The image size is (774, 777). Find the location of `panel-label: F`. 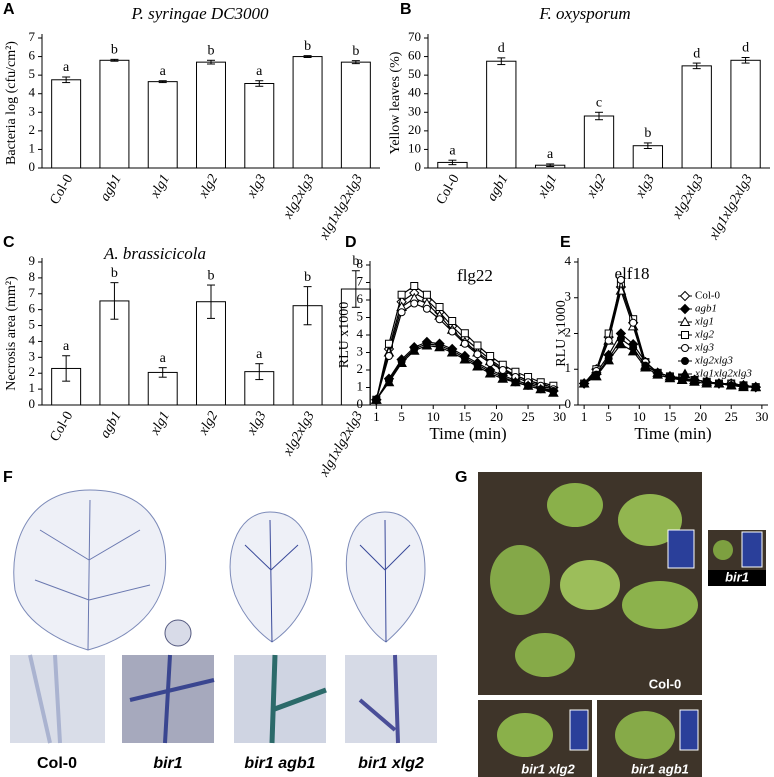

panel-label: F is located at coordinates (8, 477).